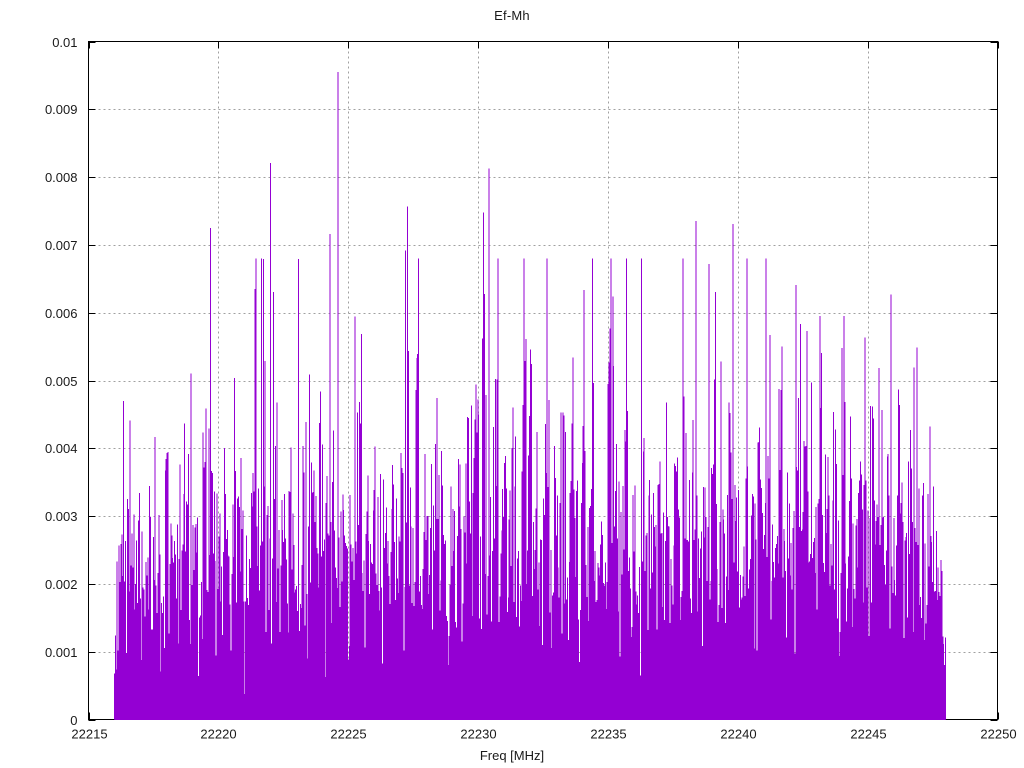 This screenshot has height=768, width=1024. What do you see at coordinates (61, 109) in the screenshot?
I see `svg-text: 0.009` at bounding box center [61, 109].